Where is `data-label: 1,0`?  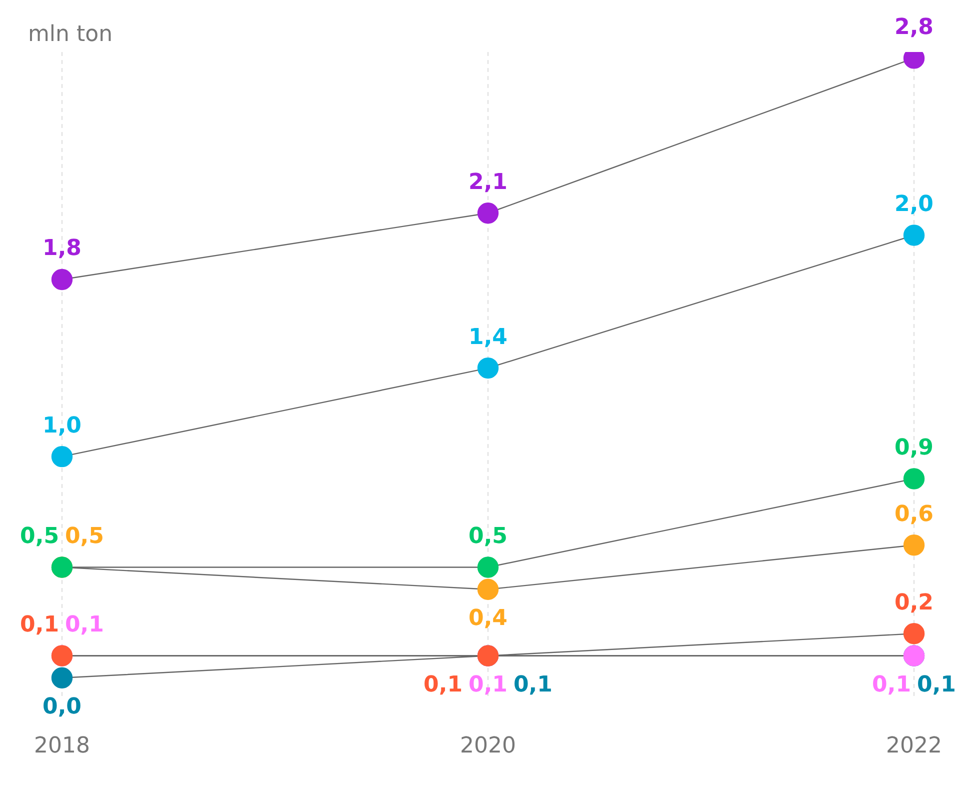
data-label: 1,0 is located at coordinates (62, 425).